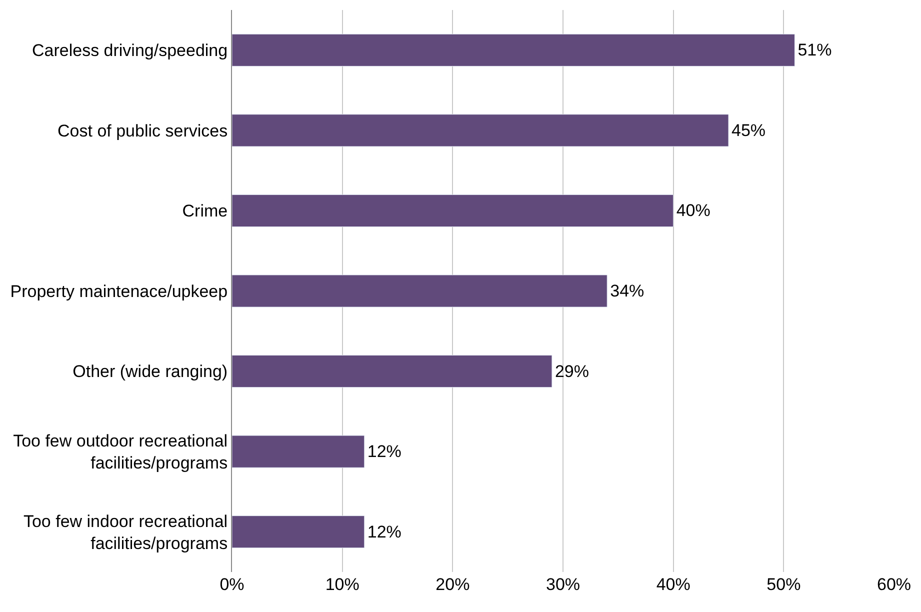 The image size is (921, 612). I want to click on y-tick-label: Too few outdoor recreational facilities/programs, so click(120, 452).